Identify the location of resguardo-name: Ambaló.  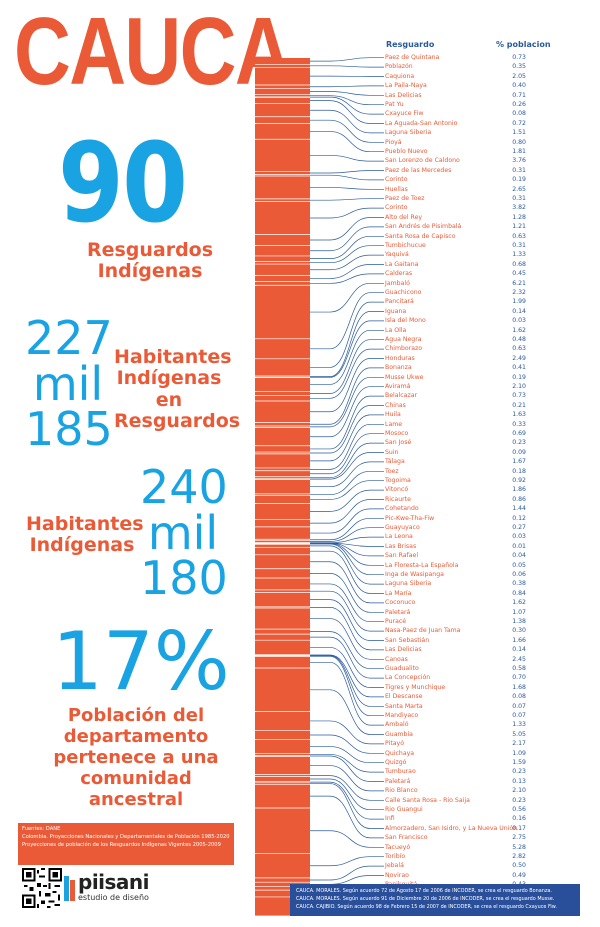
(397, 725).